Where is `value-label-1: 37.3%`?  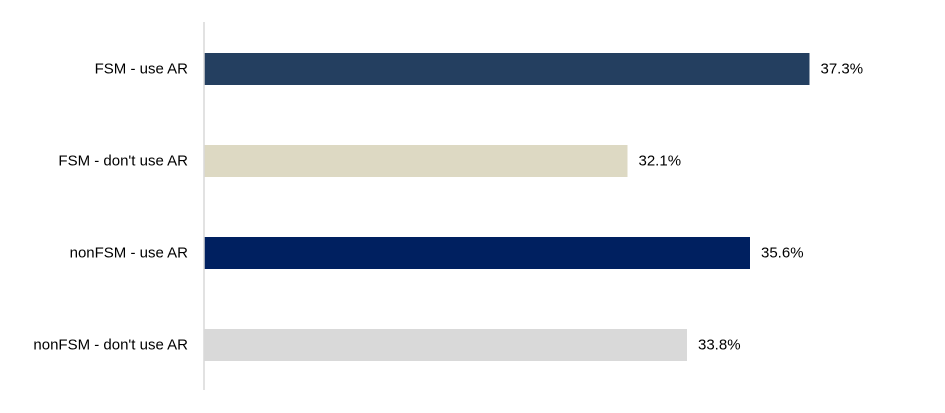 value-label-1: 37.3% is located at coordinates (842, 69).